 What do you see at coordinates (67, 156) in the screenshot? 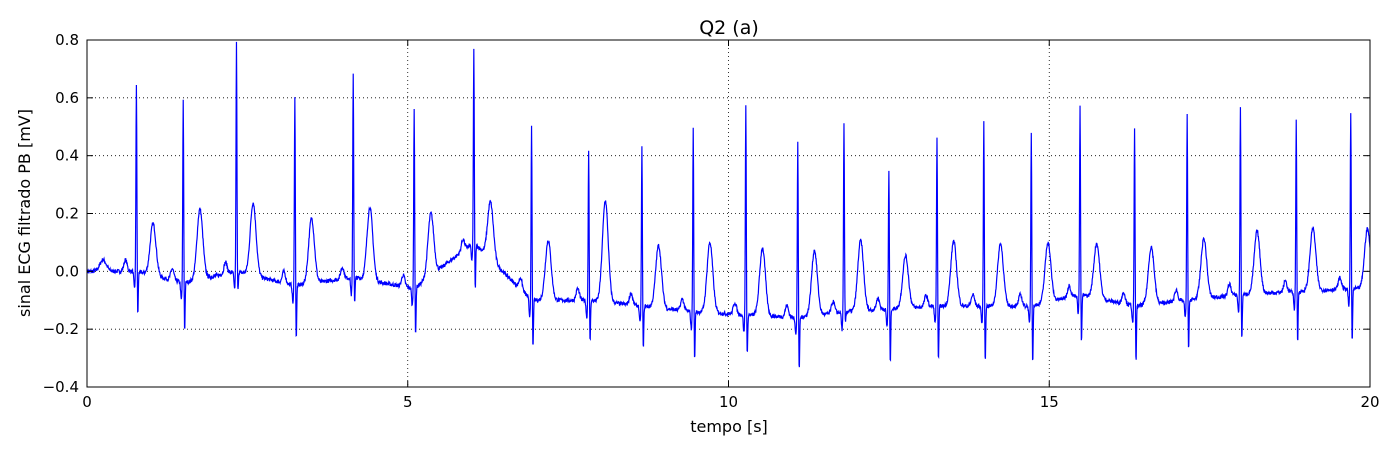
I see `y-tick-label: 0.4` at bounding box center [67, 156].